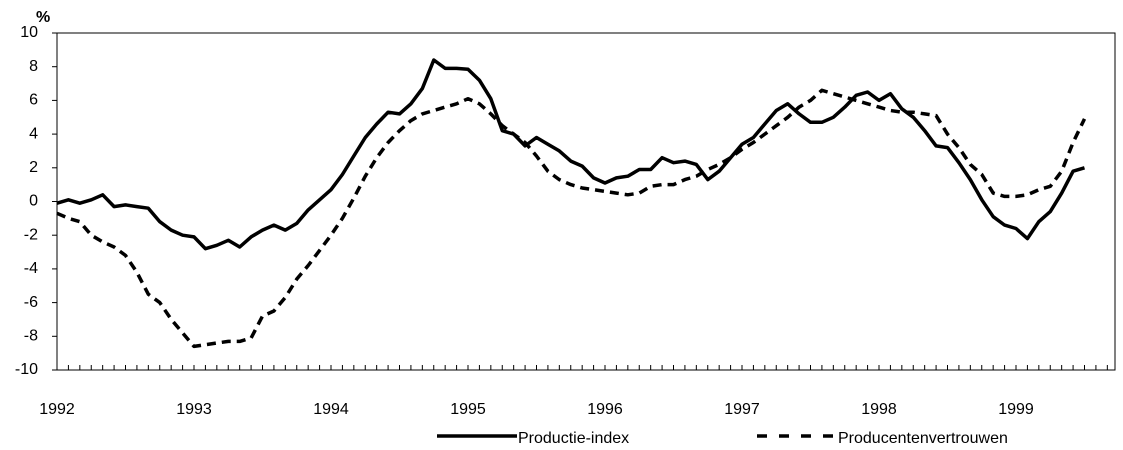 The image size is (1123, 450). What do you see at coordinates (1016, 409) in the screenshot?
I see `x-tick-label: 1999` at bounding box center [1016, 409].